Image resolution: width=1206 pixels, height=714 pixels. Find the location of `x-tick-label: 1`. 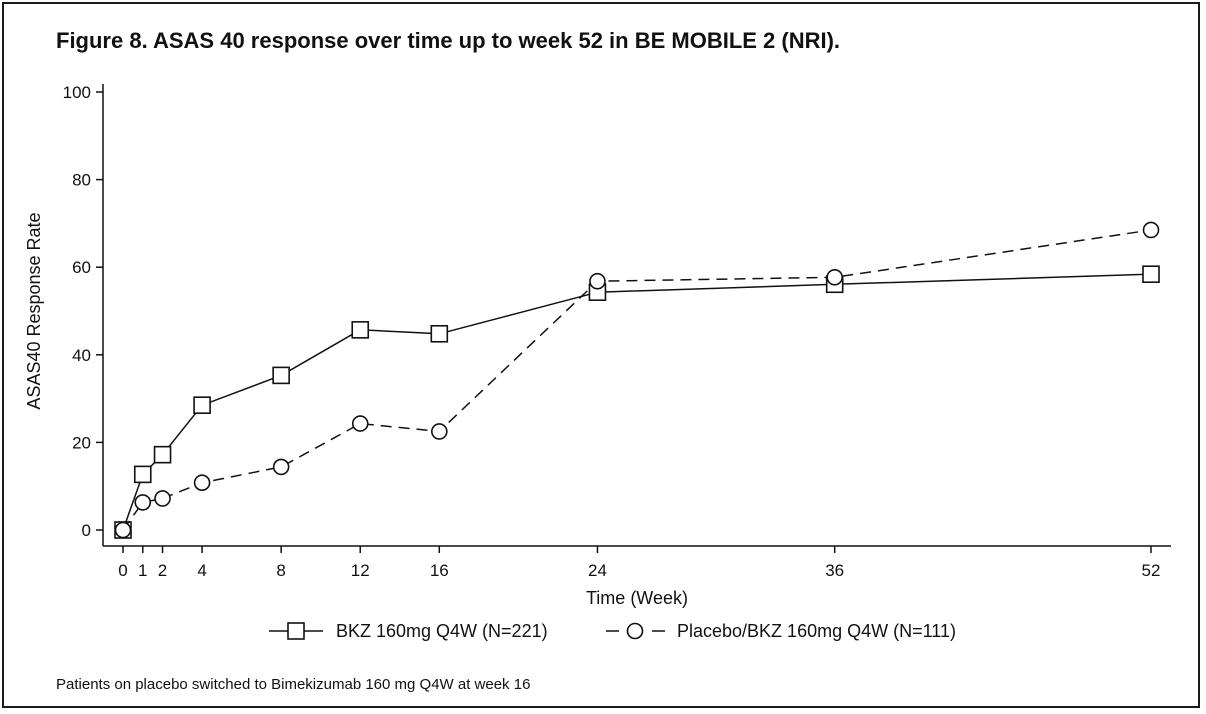

x-tick-label: 1 is located at coordinates (142, 570).